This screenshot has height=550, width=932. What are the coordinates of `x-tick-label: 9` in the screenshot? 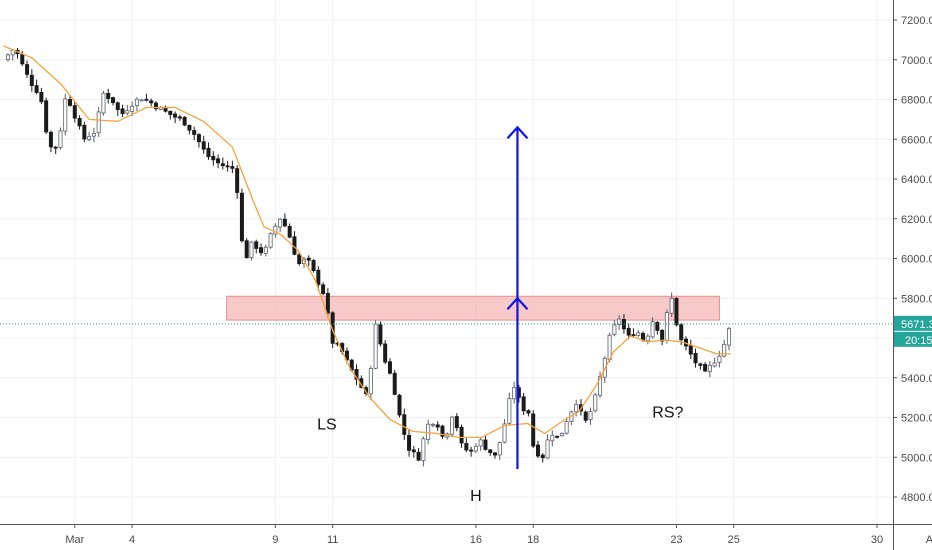 It's located at (275, 540).